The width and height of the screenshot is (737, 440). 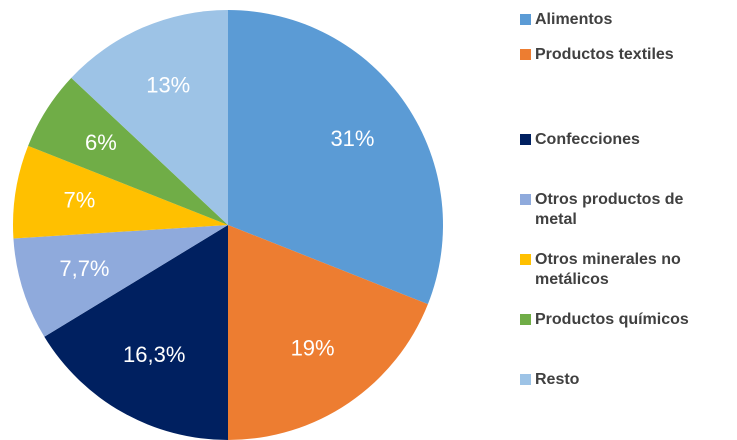 What do you see at coordinates (84, 268) in the screenshot?
I see `data-label: 7,7%` at bounding box center [84, 268].